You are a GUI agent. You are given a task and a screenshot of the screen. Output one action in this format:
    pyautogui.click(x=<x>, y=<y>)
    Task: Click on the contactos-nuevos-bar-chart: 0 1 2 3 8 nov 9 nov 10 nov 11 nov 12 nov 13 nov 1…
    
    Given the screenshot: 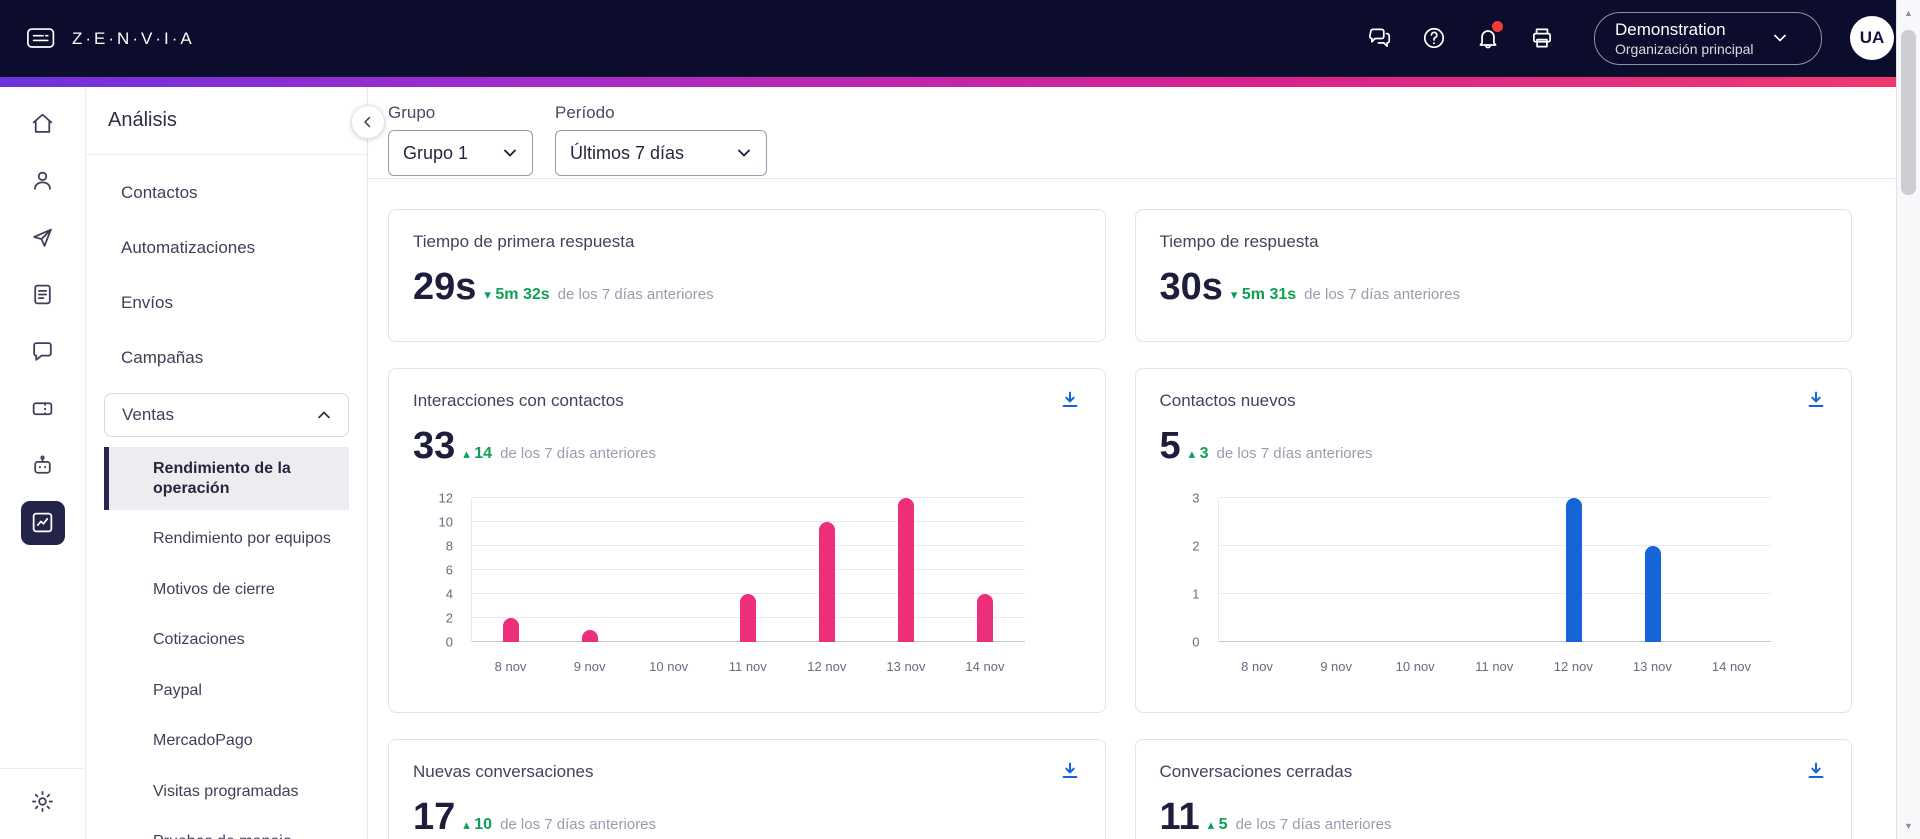 What is the action you would take?
    pyautogui.click(x=1494, y=582)
    